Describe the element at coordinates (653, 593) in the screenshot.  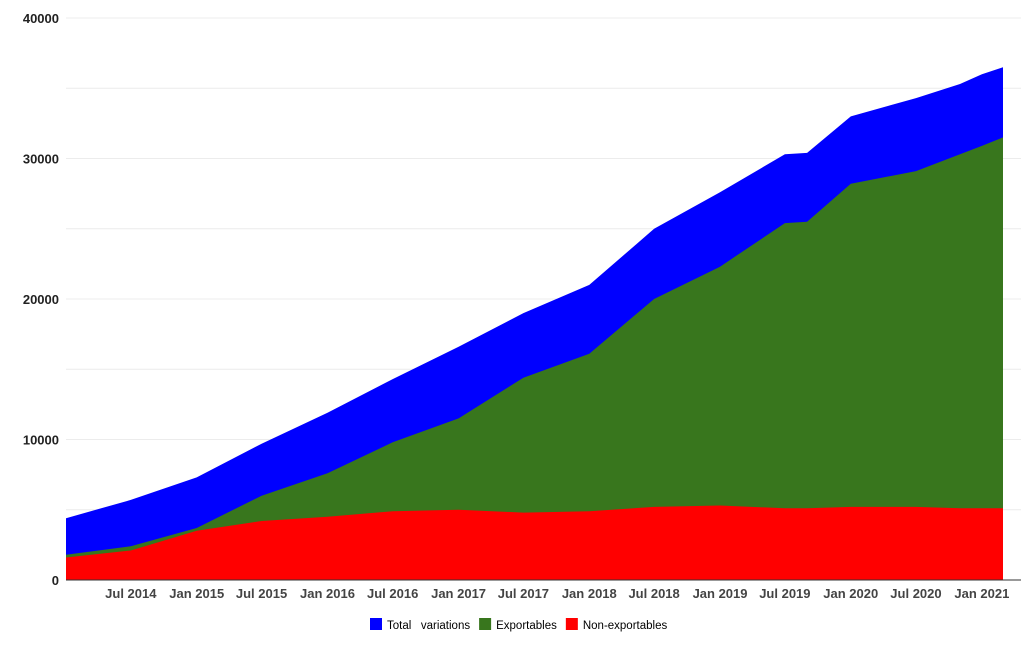
I see `x-tick-label: Jul 2018` at that location.